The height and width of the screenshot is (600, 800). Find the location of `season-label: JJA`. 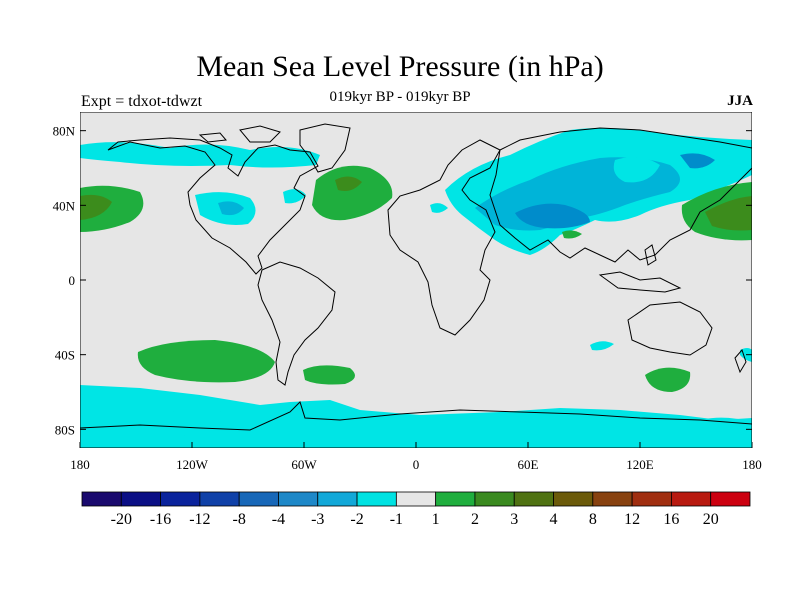

season-label: JJA is located at coordinates (740, 101).